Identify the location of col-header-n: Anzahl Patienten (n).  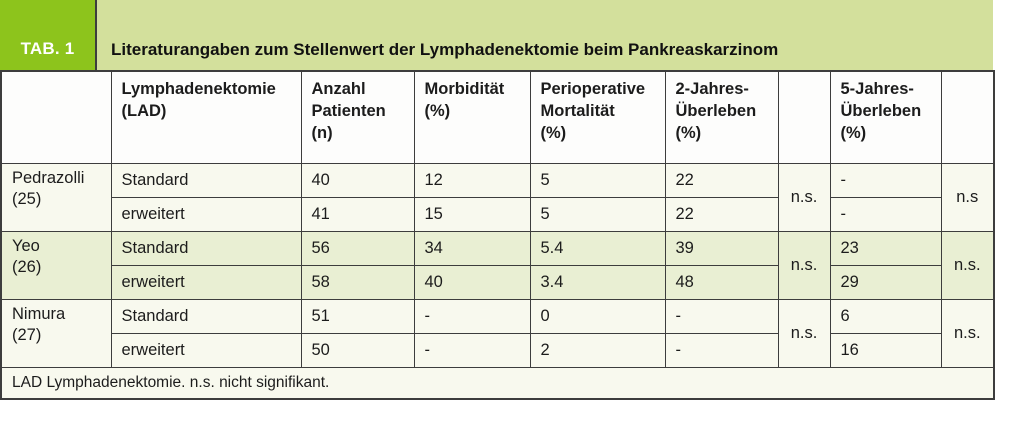
(357, 117).